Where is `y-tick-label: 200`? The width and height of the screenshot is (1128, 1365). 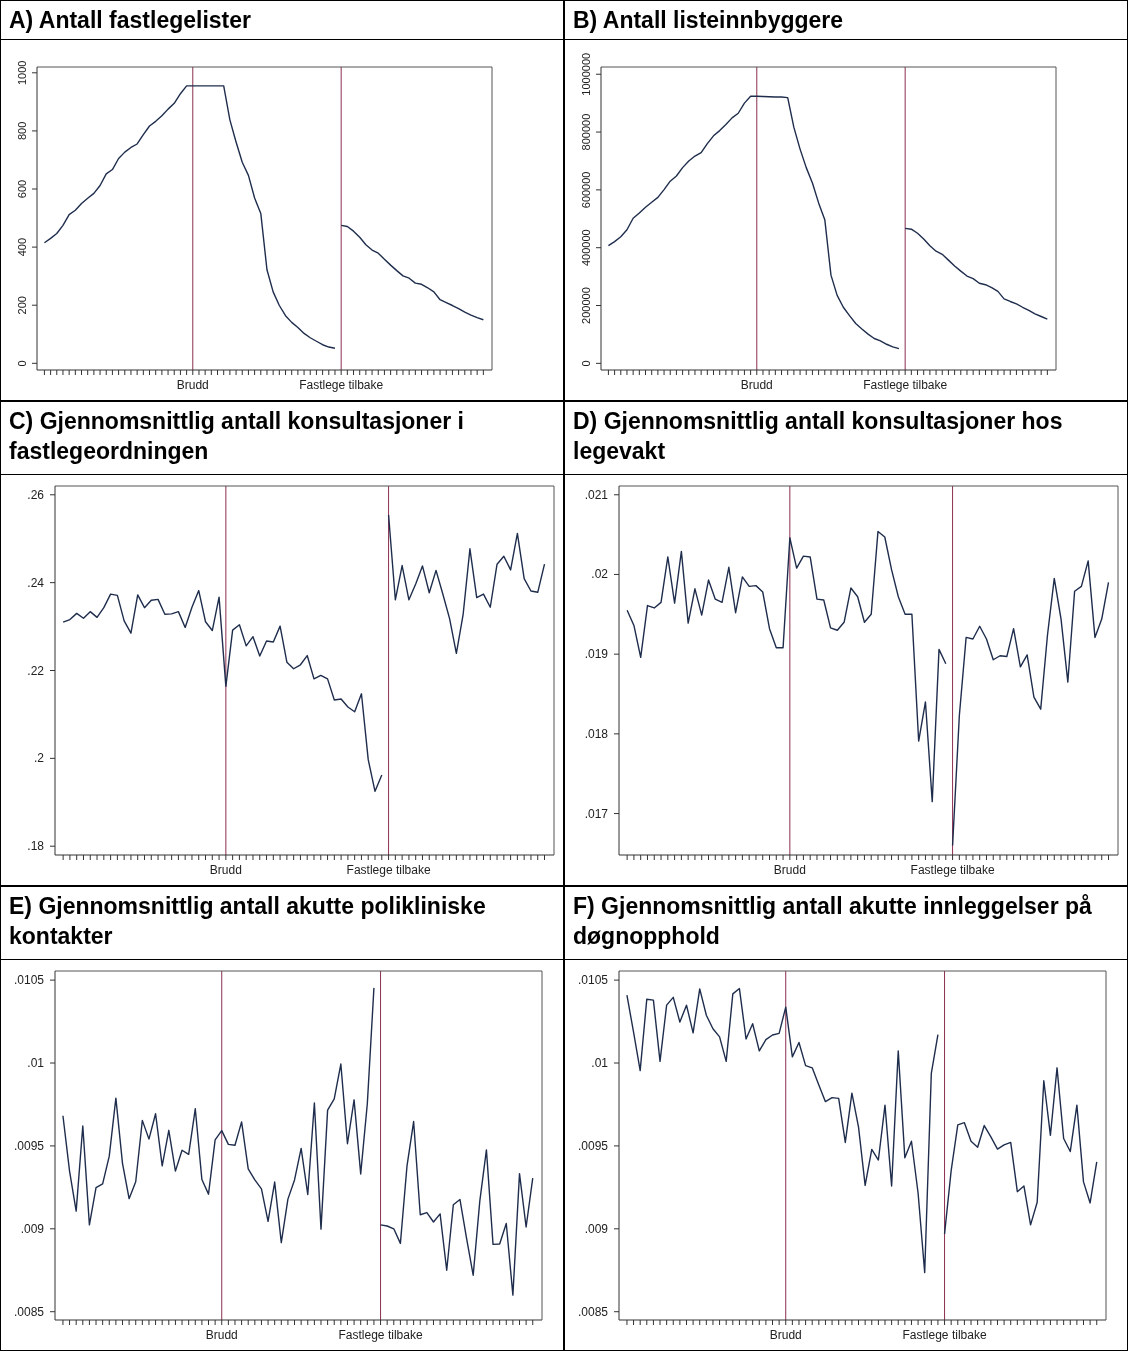 y-tick-label: 200 is located at coordinates (22, 305).